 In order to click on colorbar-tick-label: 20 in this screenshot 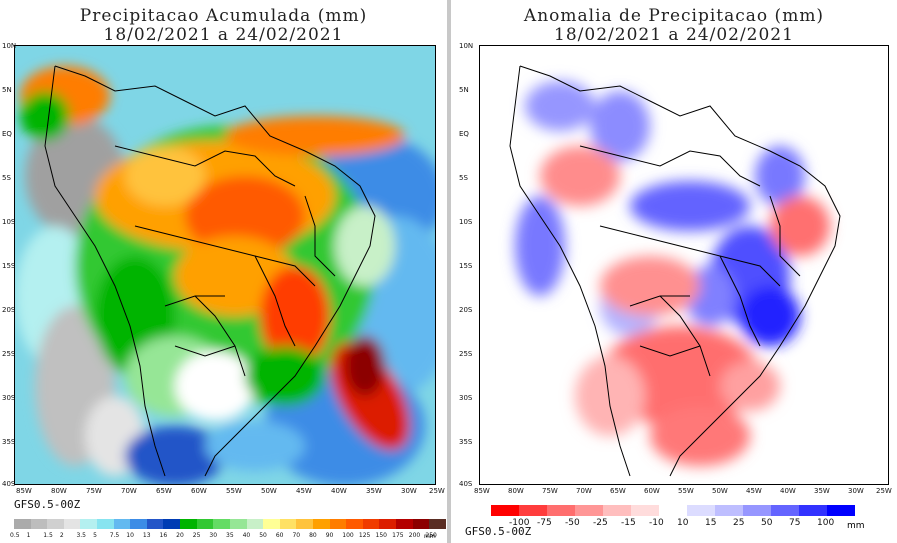, I will do `click(180, 535)`.